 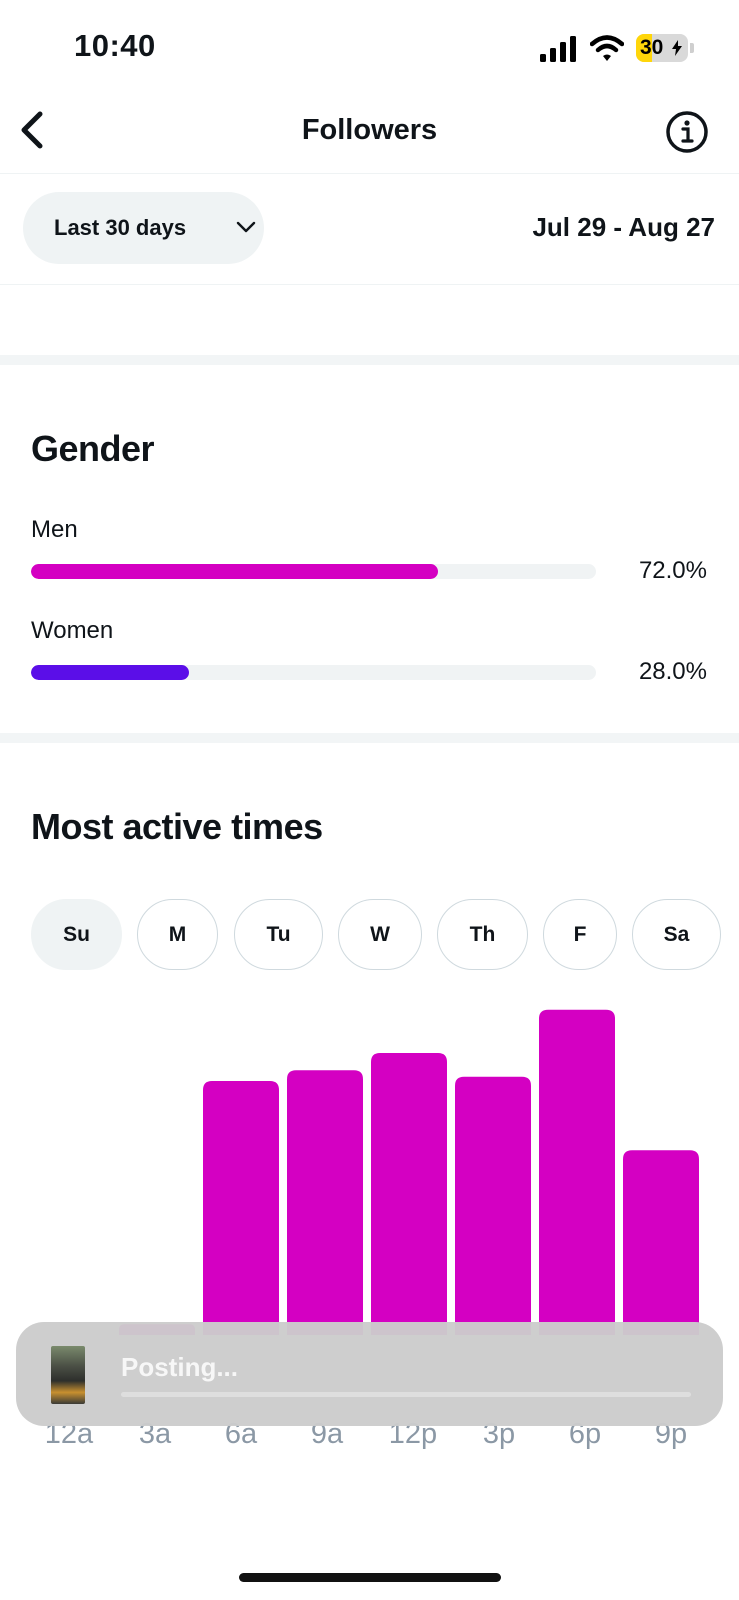 I want to click on gender-value-men: 72.0%, so click(x=672, y=570).